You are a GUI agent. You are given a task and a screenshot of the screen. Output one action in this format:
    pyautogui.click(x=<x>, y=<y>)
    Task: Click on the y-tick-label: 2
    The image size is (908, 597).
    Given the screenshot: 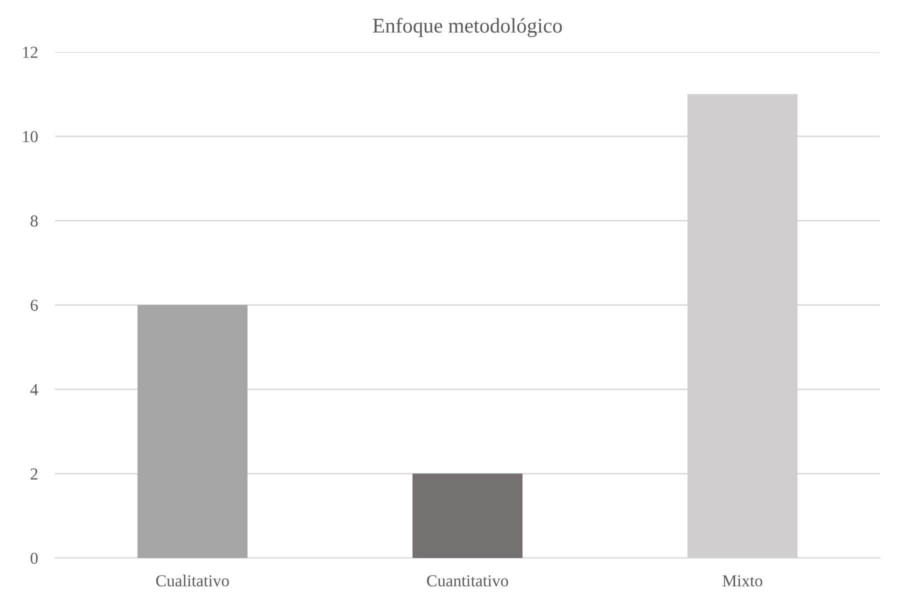 What is the action you would take?
    pyautogui.click(x=34, y=474)
    